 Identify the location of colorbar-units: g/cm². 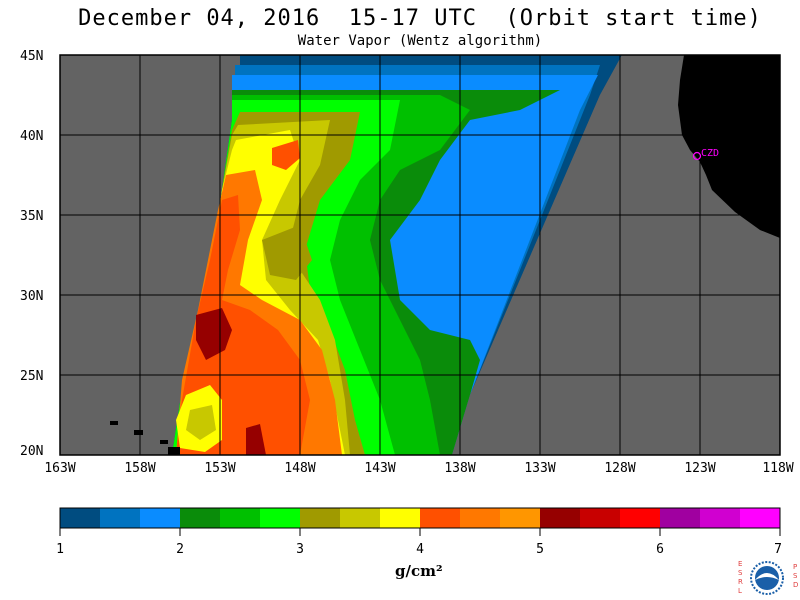
(419, 571).